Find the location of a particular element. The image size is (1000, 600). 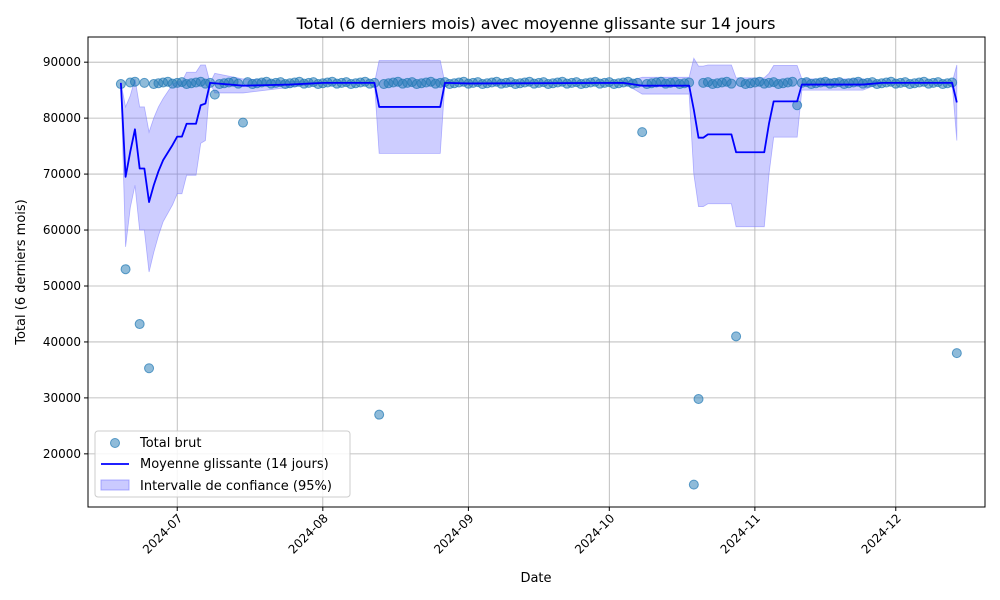

y-axis-label: Total (6 derniers mois) is located at coordinates (21, 272).